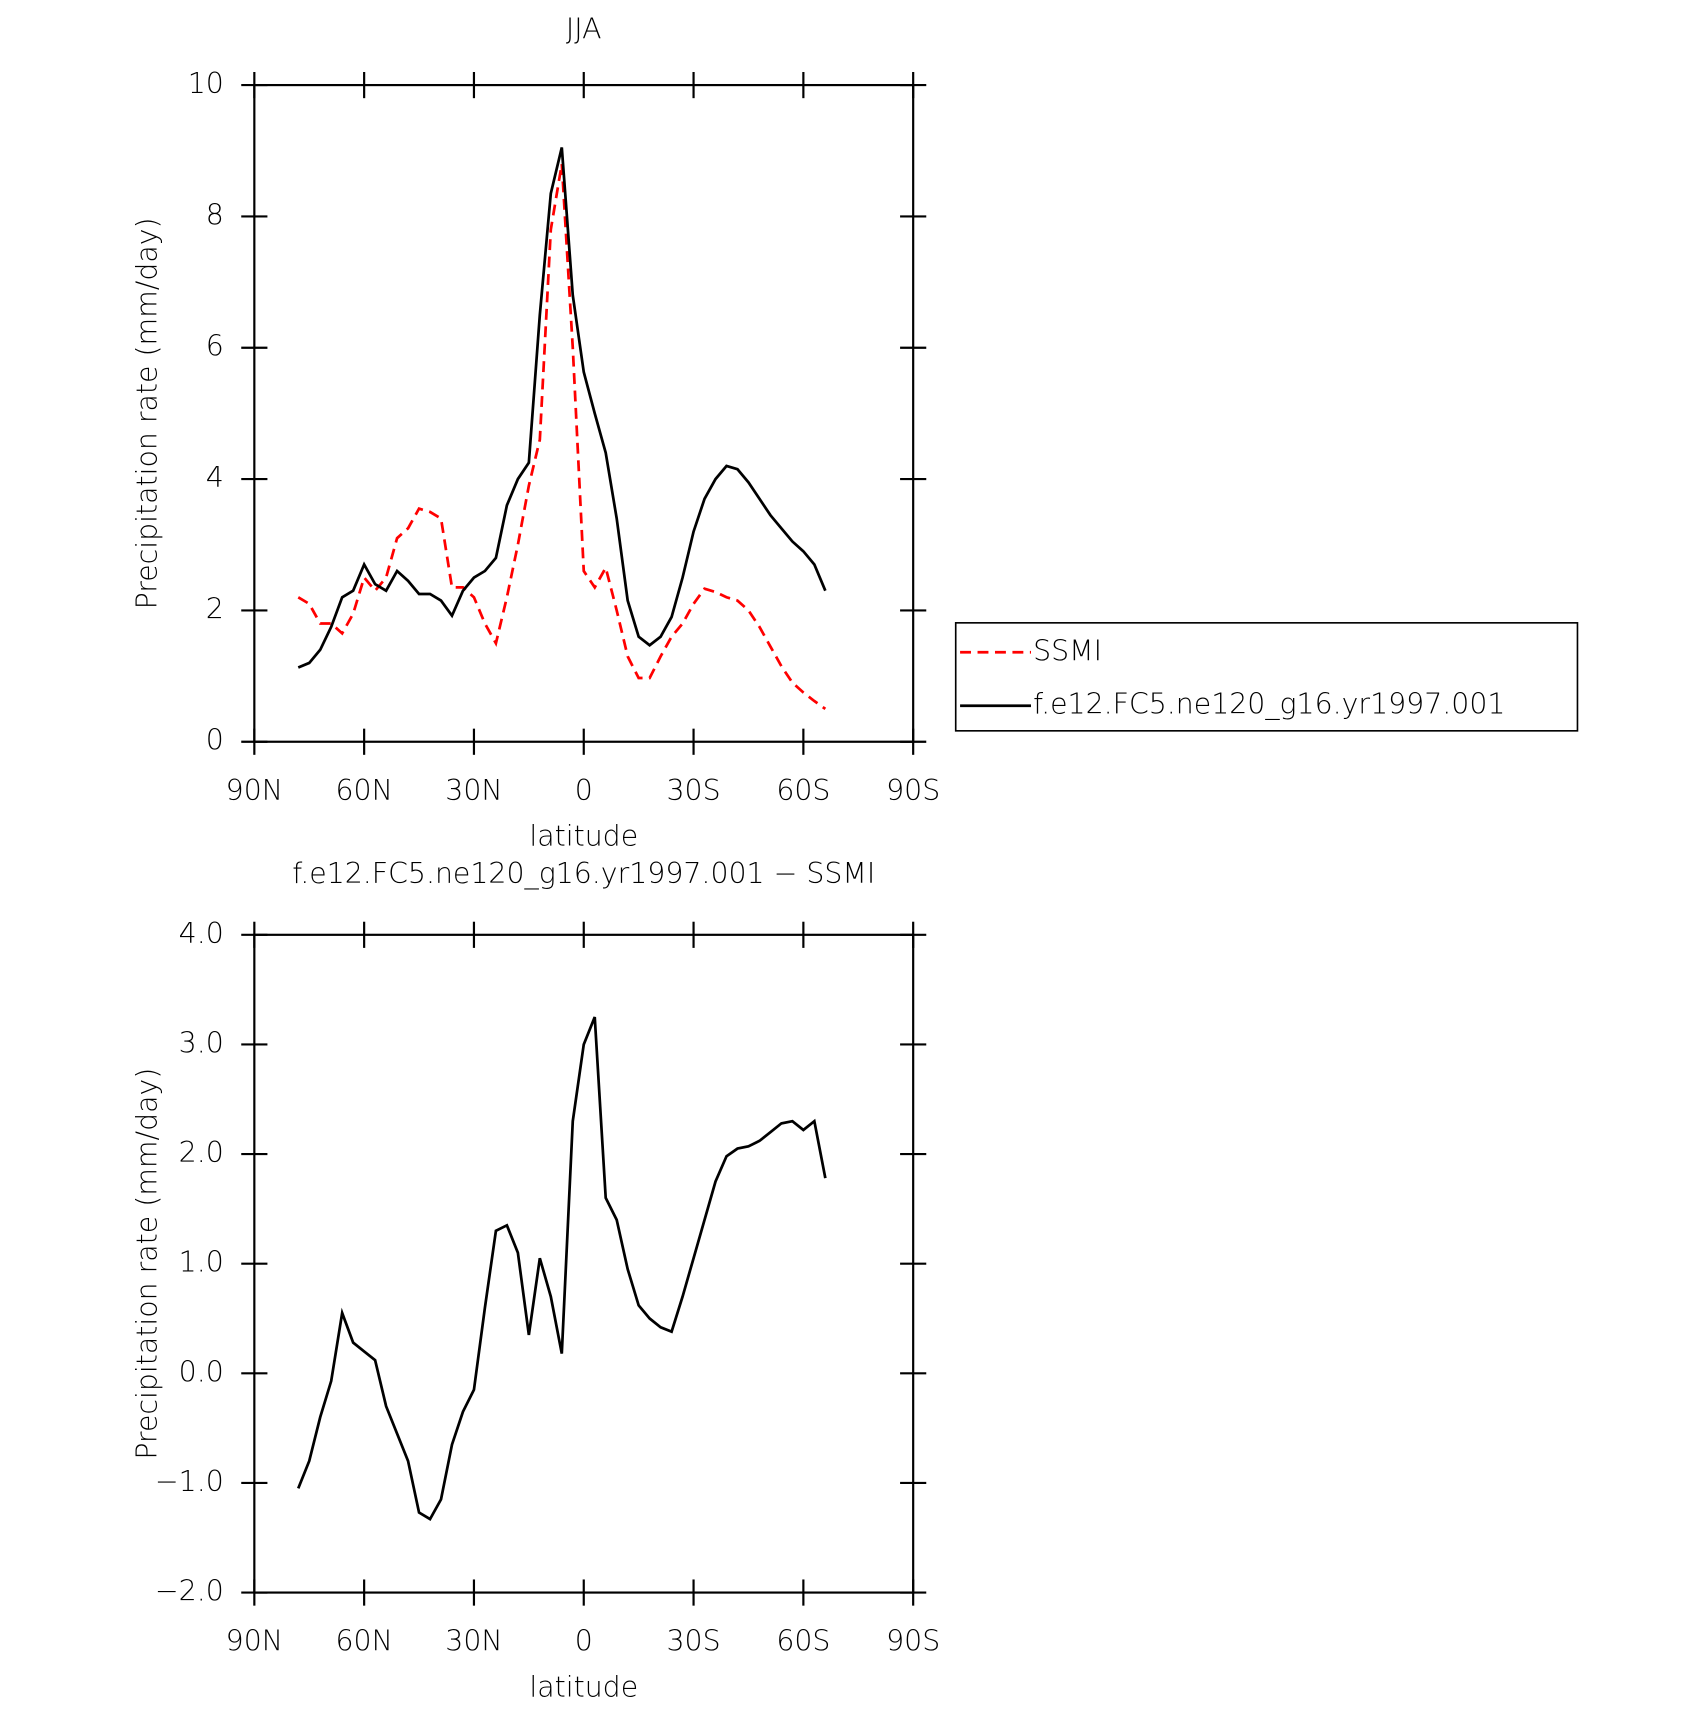 Image resolution: width=1702 pixels, height=1730 pixels. What do you see at coordinates (215, 346) in the screenshot?
I see `y-tick-label: 6` at bounding box center [215, 346].